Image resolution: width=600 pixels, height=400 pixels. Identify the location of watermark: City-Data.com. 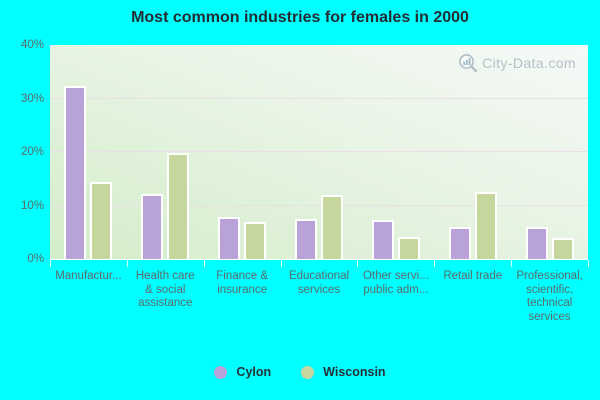
(517, 63).